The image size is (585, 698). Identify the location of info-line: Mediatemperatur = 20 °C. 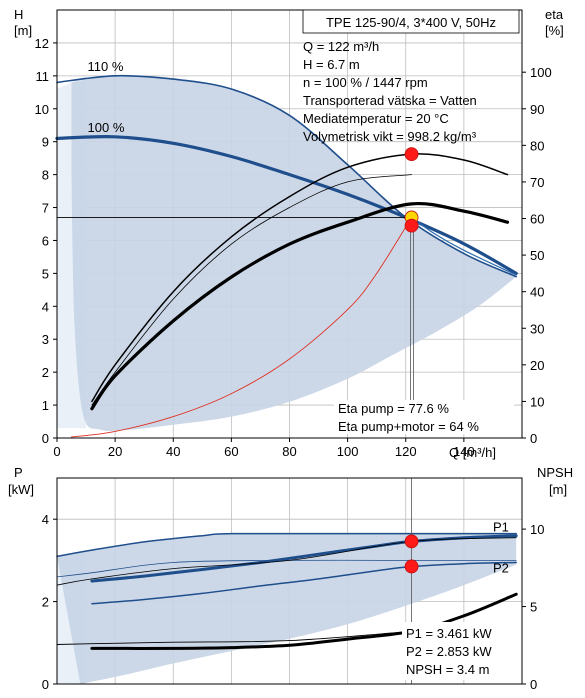
(376, 118).